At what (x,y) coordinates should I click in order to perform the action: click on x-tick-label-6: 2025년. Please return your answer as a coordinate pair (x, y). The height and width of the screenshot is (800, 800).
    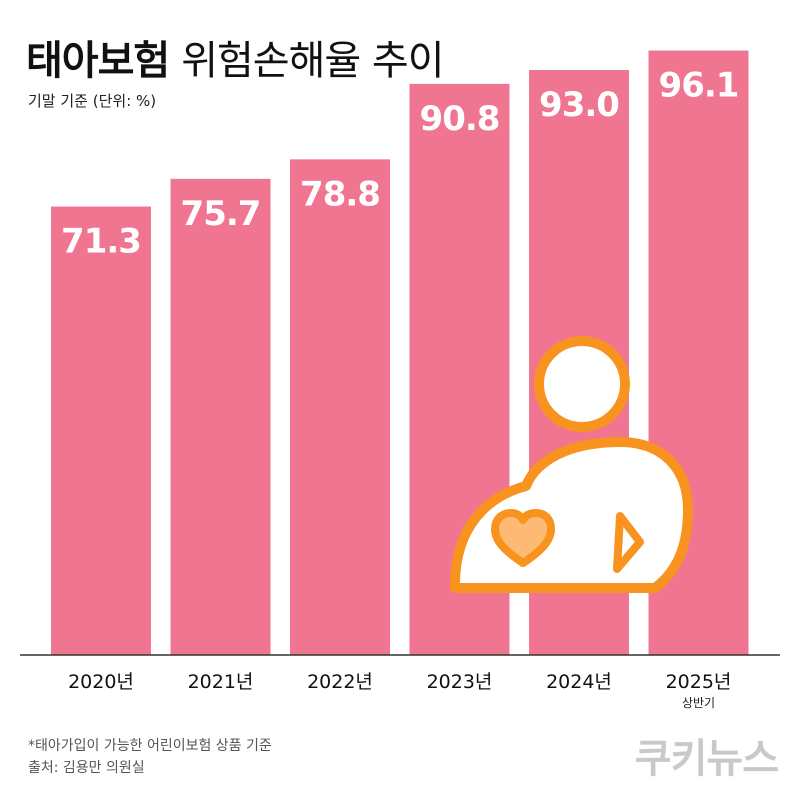
    Looking at the image, I should click on (699, 682).